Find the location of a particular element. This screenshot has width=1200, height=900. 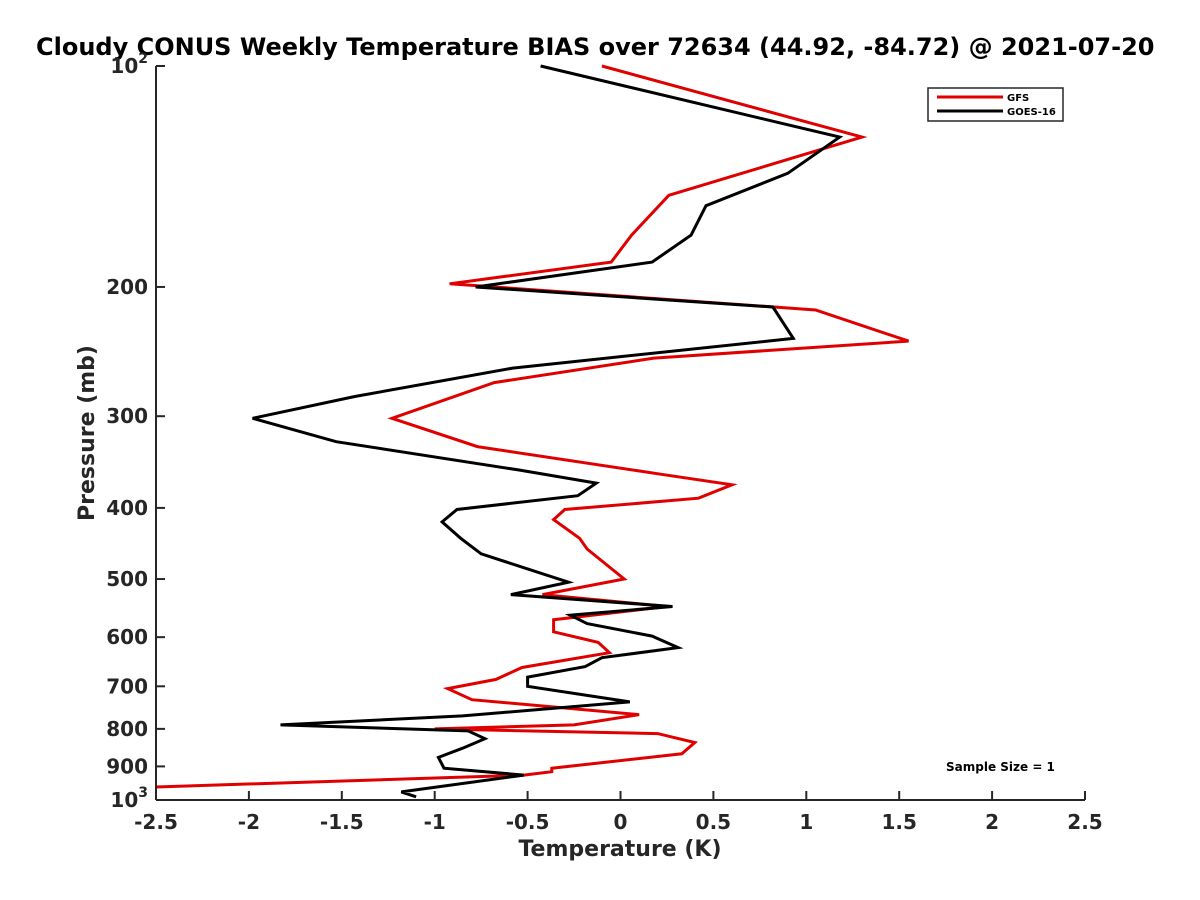

x-tick-label: -1 is located at coordinates (435, 822).